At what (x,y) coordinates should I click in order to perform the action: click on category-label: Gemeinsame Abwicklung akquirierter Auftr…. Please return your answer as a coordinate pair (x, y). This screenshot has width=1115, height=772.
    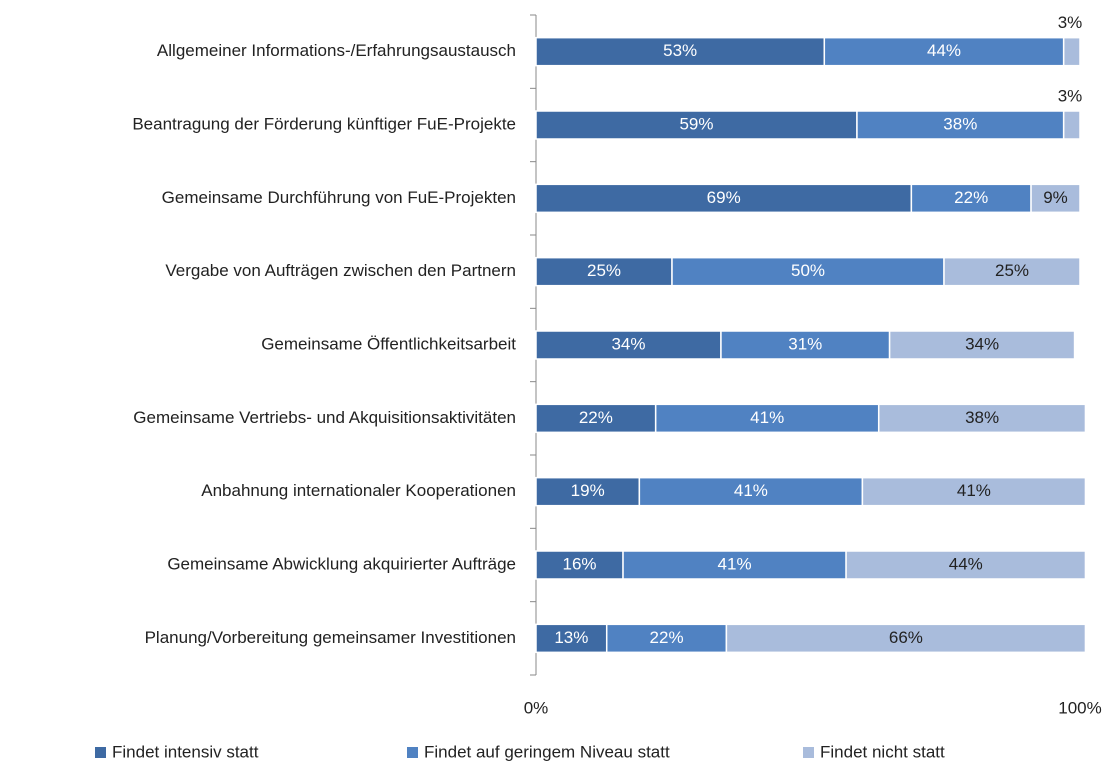
    Looking at the image, I should click on (341, 563).